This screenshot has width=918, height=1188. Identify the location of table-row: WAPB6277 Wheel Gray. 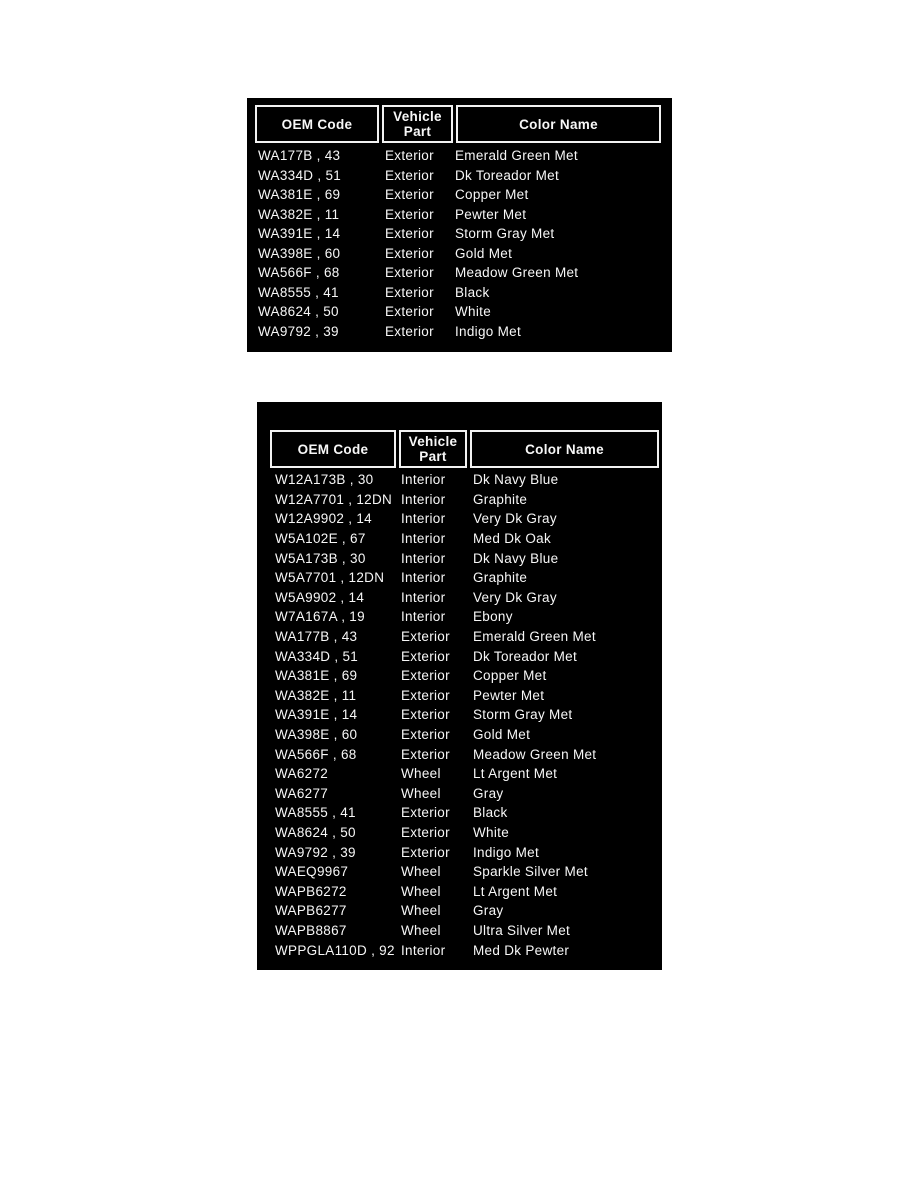
(468, 911).